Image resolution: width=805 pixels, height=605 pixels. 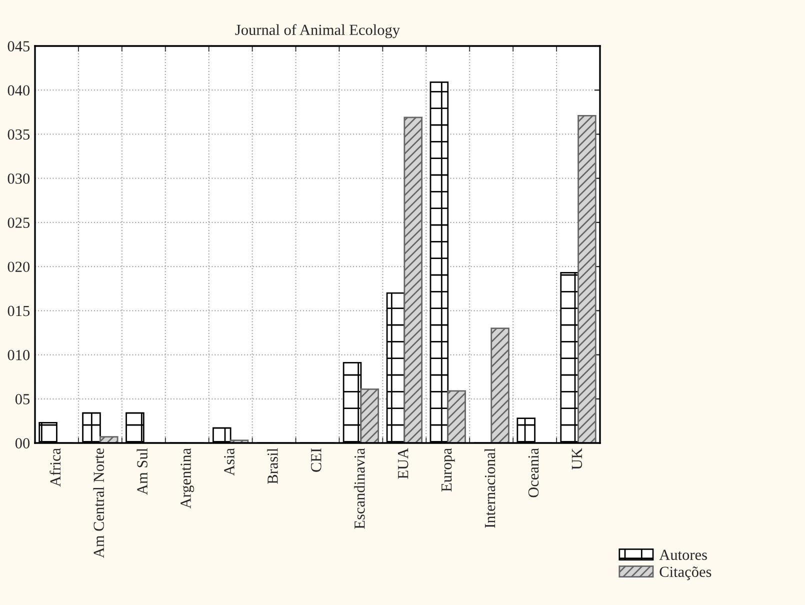 I want to click on chart-title: Journal of Animal Ecology, so click(x=317, y=31).